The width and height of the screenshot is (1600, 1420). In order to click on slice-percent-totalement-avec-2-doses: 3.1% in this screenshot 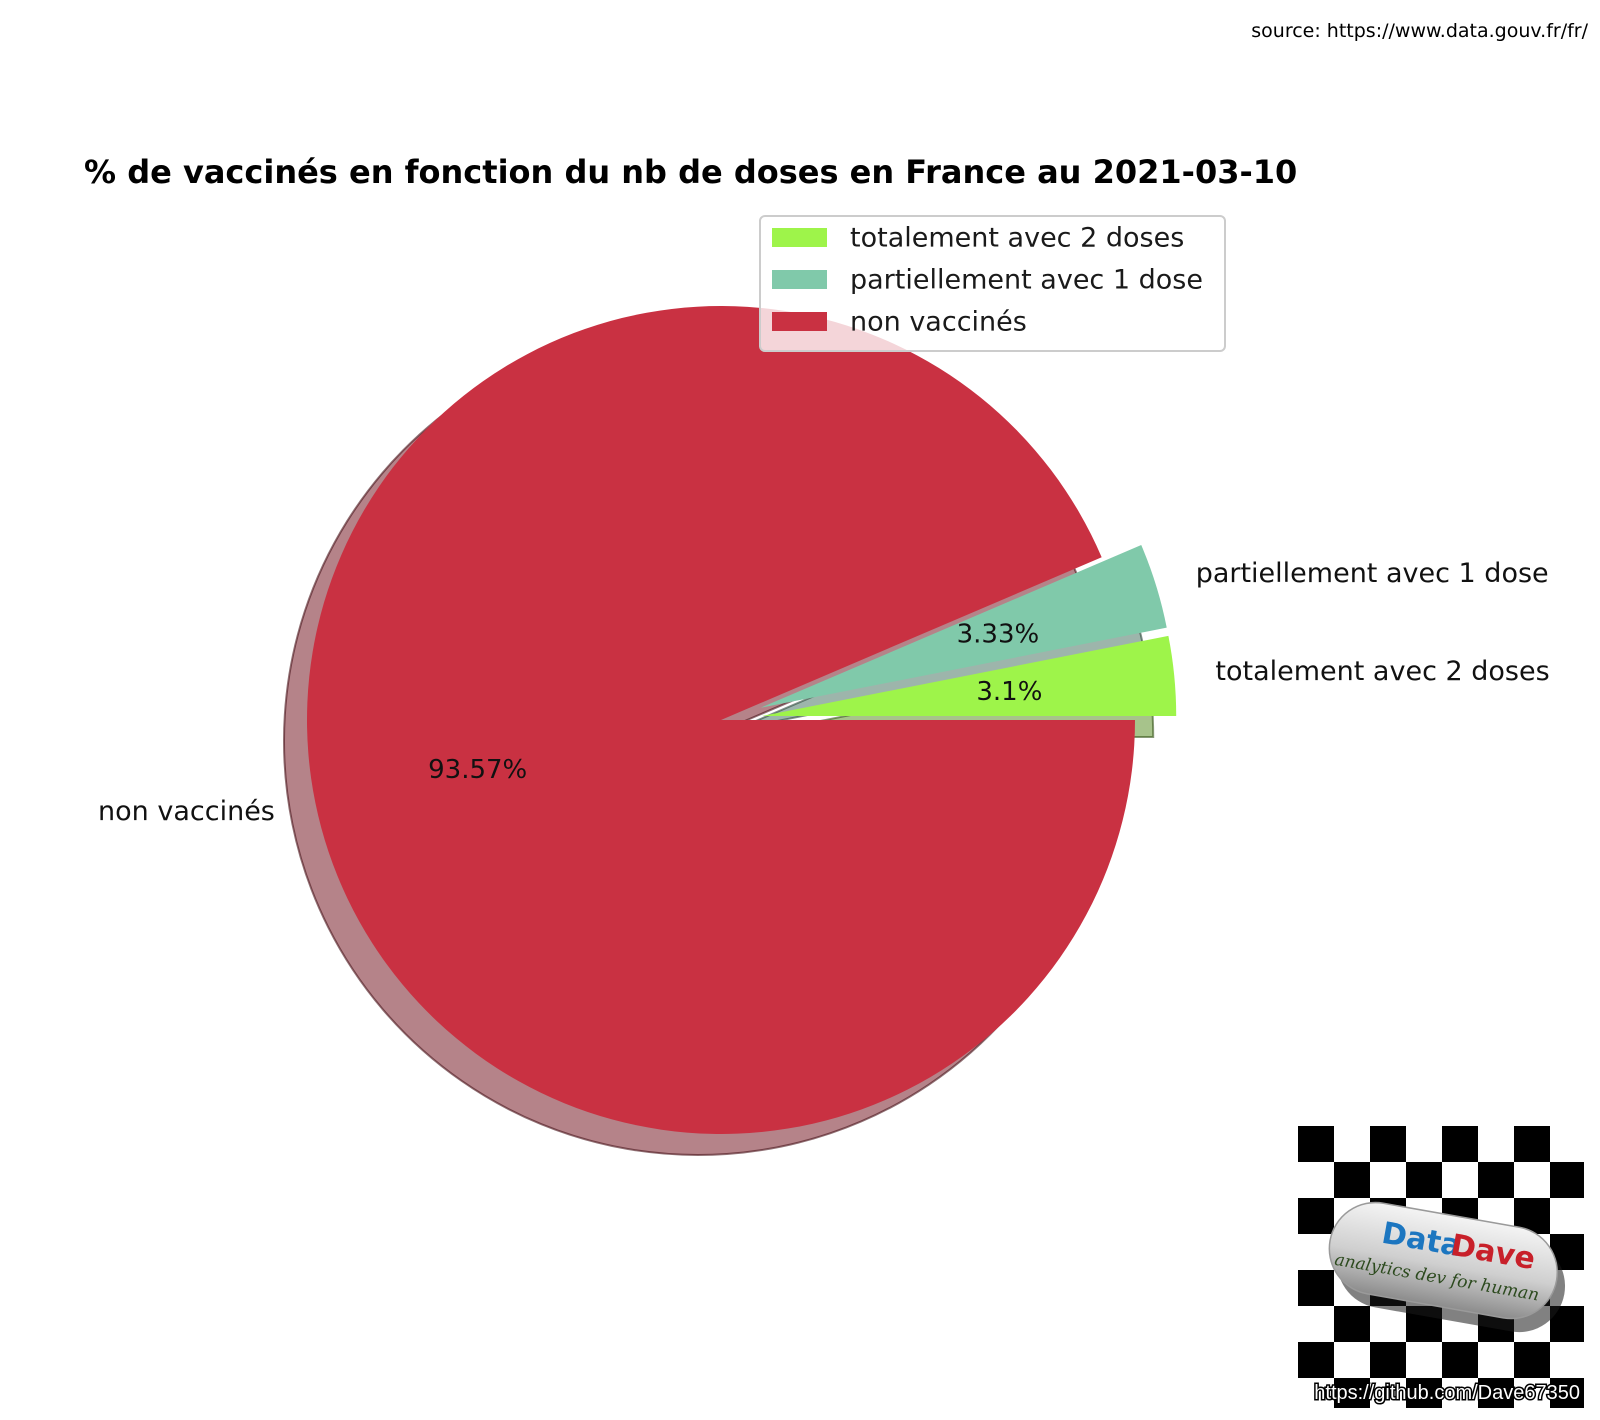, I will do `click(1009, 692)`.